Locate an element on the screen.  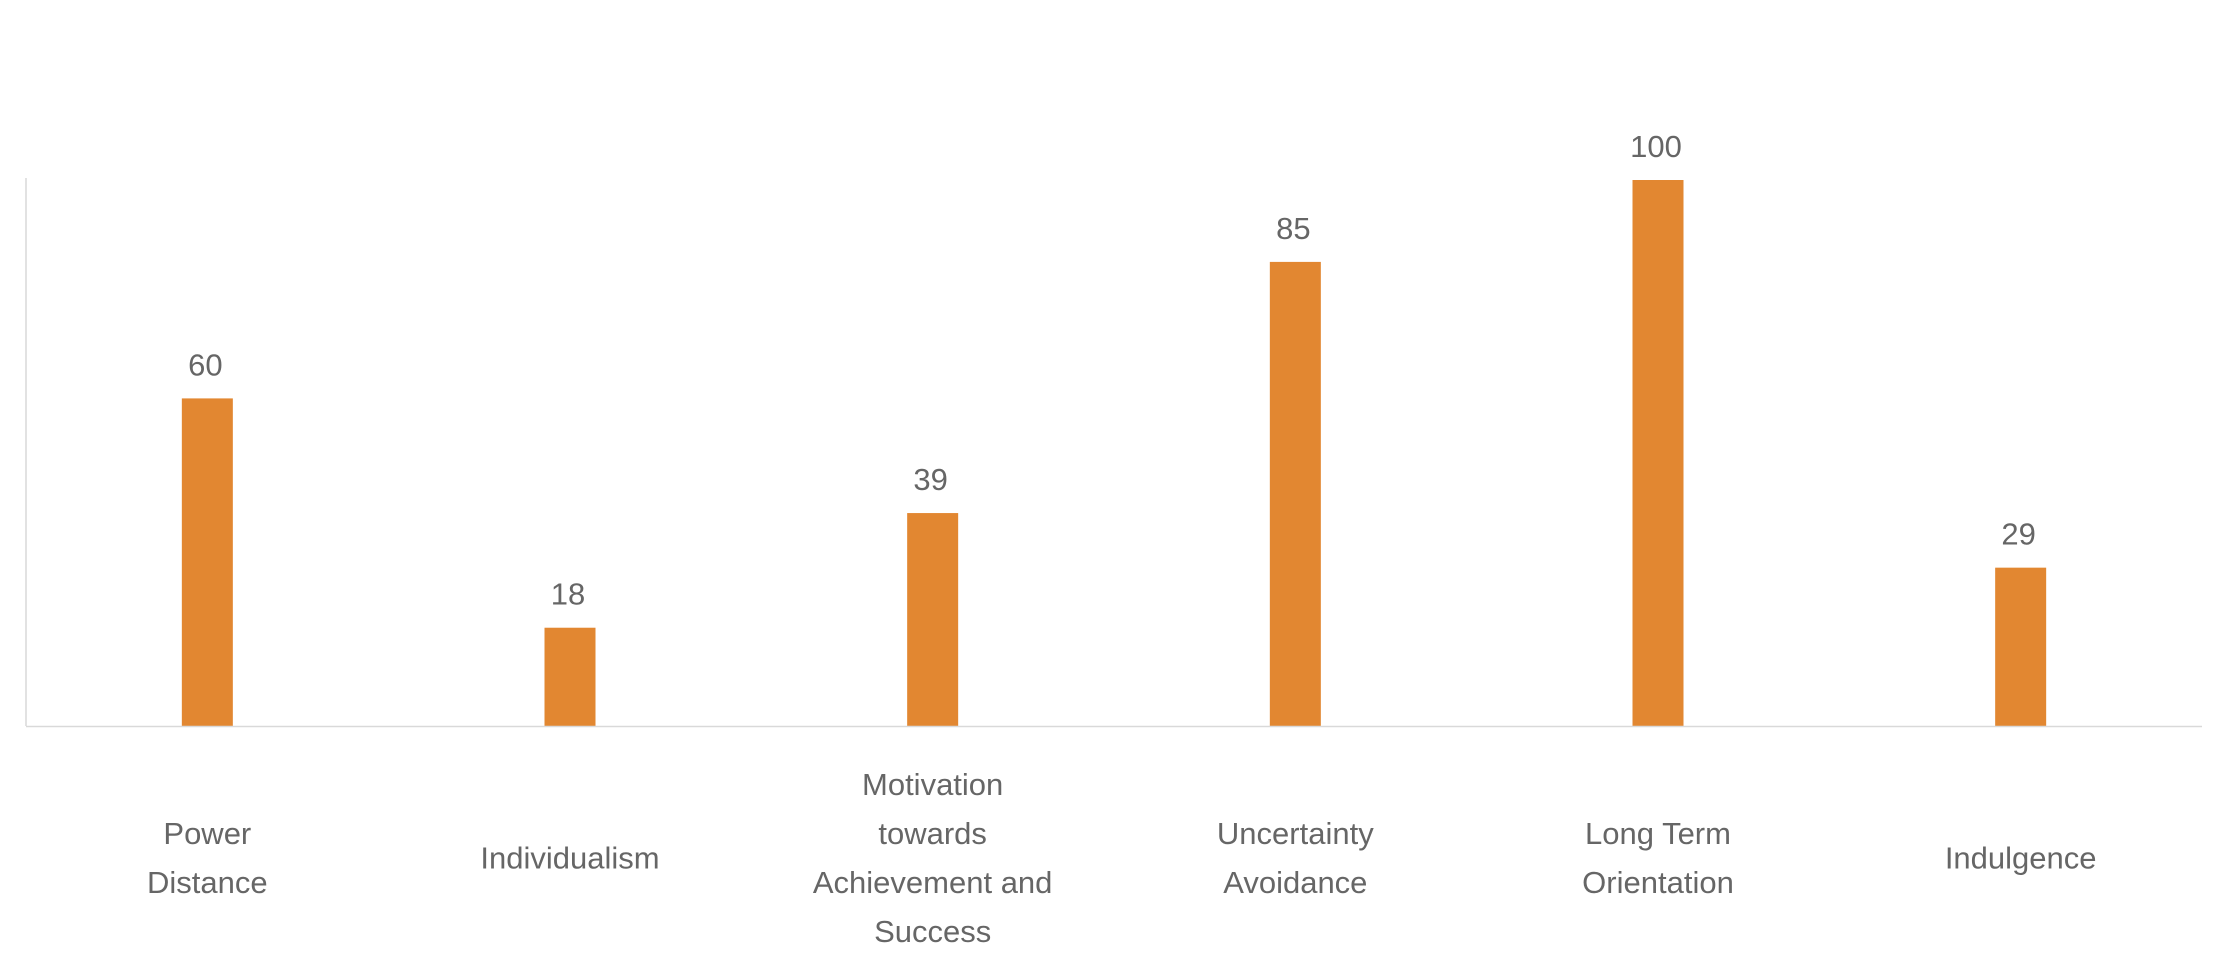
data-label: 18 is located at coordinates (568, 594).